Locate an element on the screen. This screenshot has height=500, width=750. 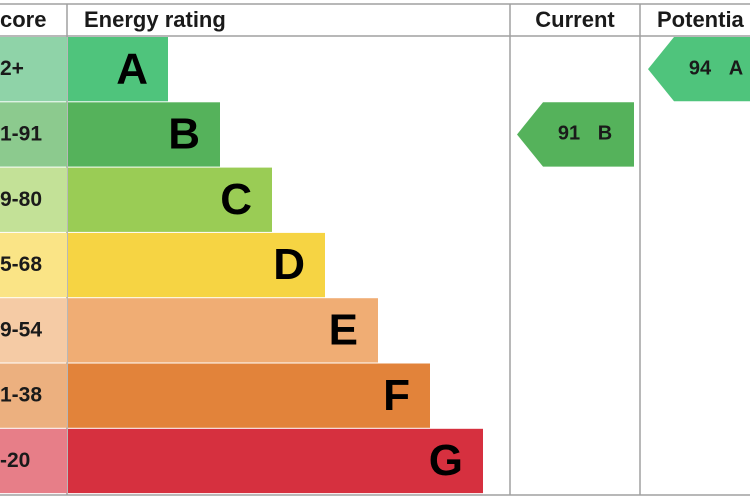
score-range: 9-54 is located at coordinates (21, 329).